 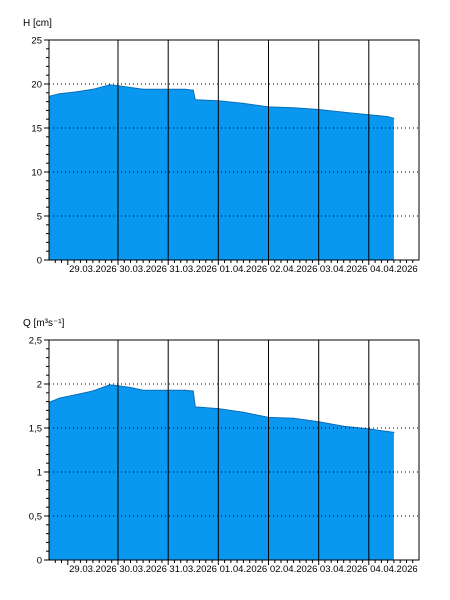 What do you see at coordinates (36, 41) in the screenshot?
I see `y-tick-label: 25` at bounding box center [36, 41].